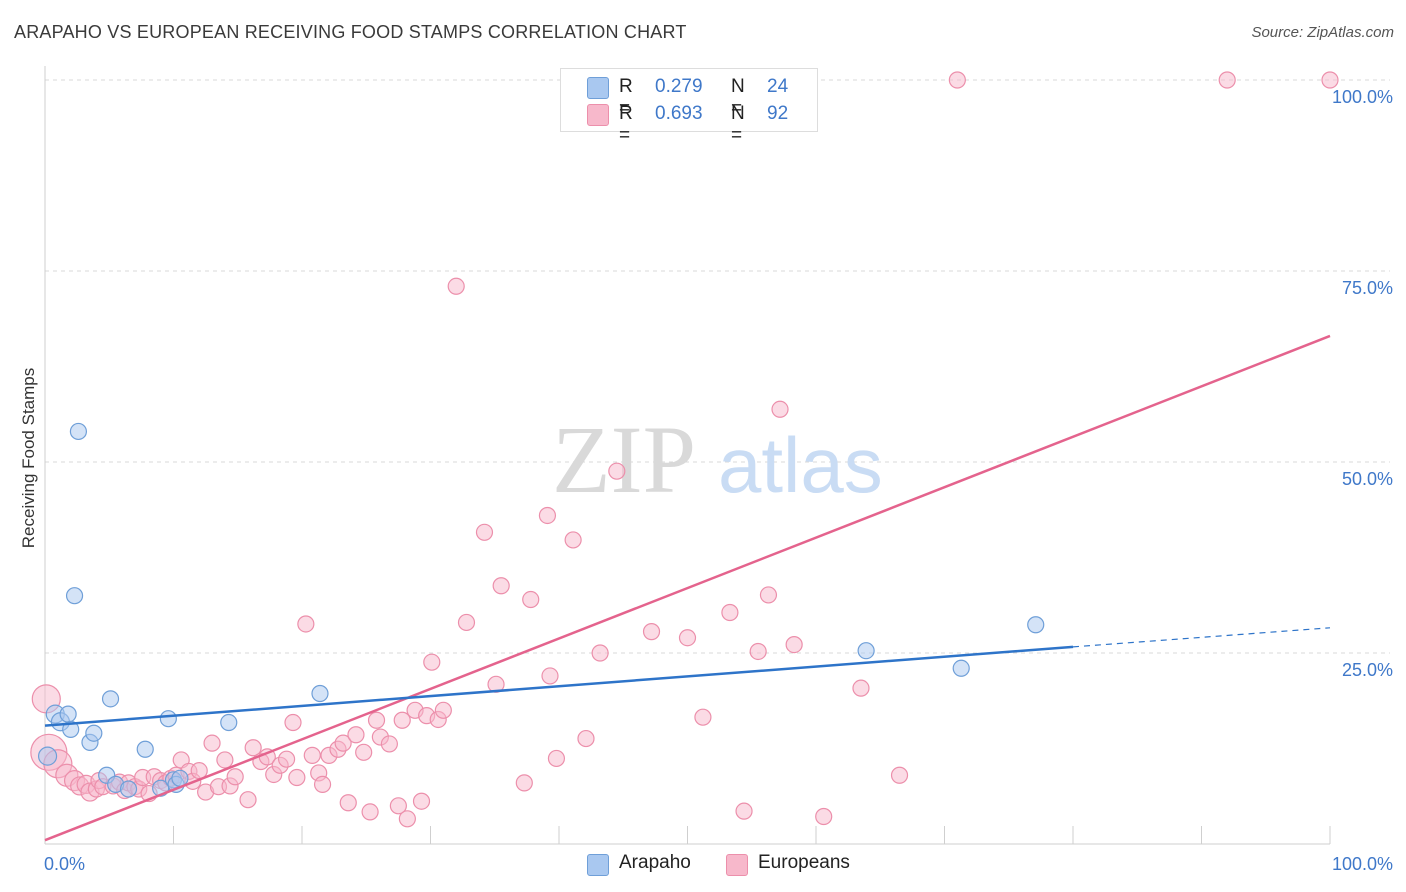  I want to click on arapaho-trend-line, so click(559, 686).